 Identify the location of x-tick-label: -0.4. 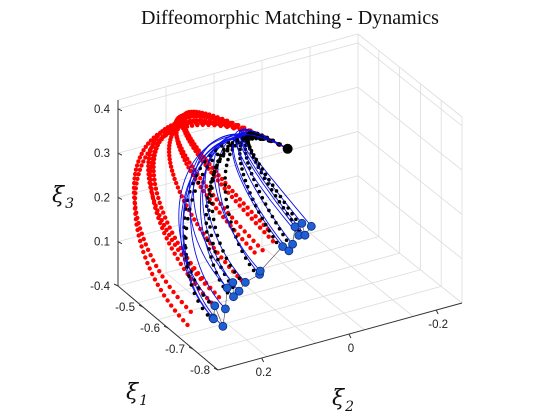
(100, 287).